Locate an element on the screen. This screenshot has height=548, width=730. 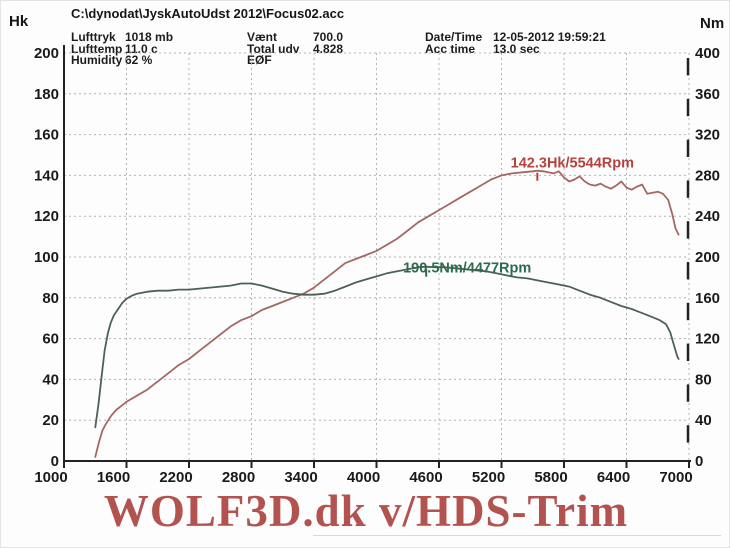
env-row-humidity: Humidity 62 % is located at coordinates (122, 60).